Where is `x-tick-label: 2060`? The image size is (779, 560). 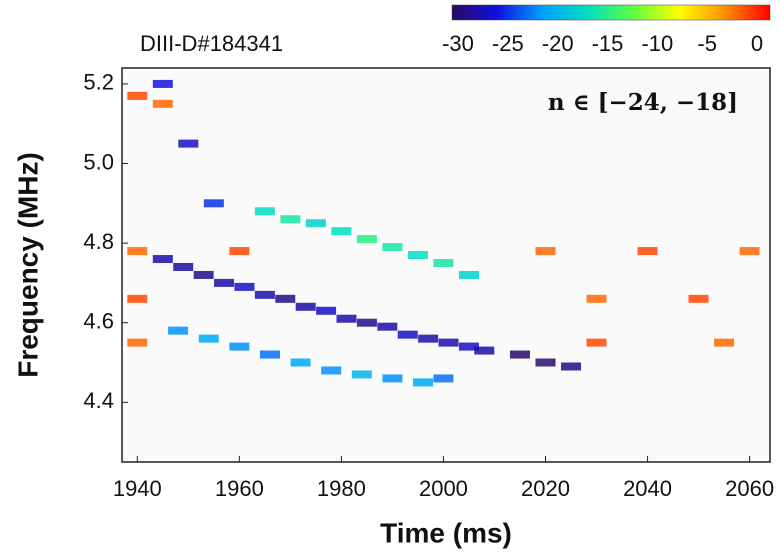 x-tick-label: 2060 is located at coordinates (749, 488).